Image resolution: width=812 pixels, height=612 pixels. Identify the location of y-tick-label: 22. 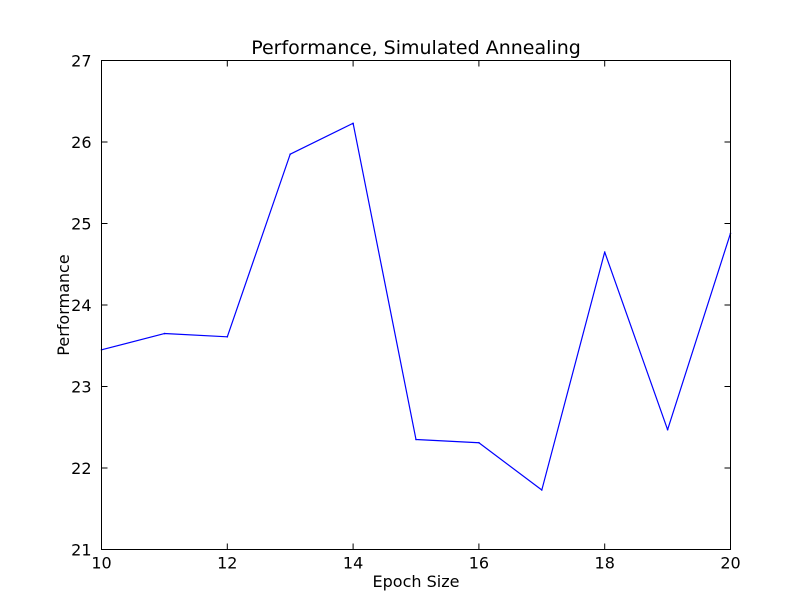
(81, 468).